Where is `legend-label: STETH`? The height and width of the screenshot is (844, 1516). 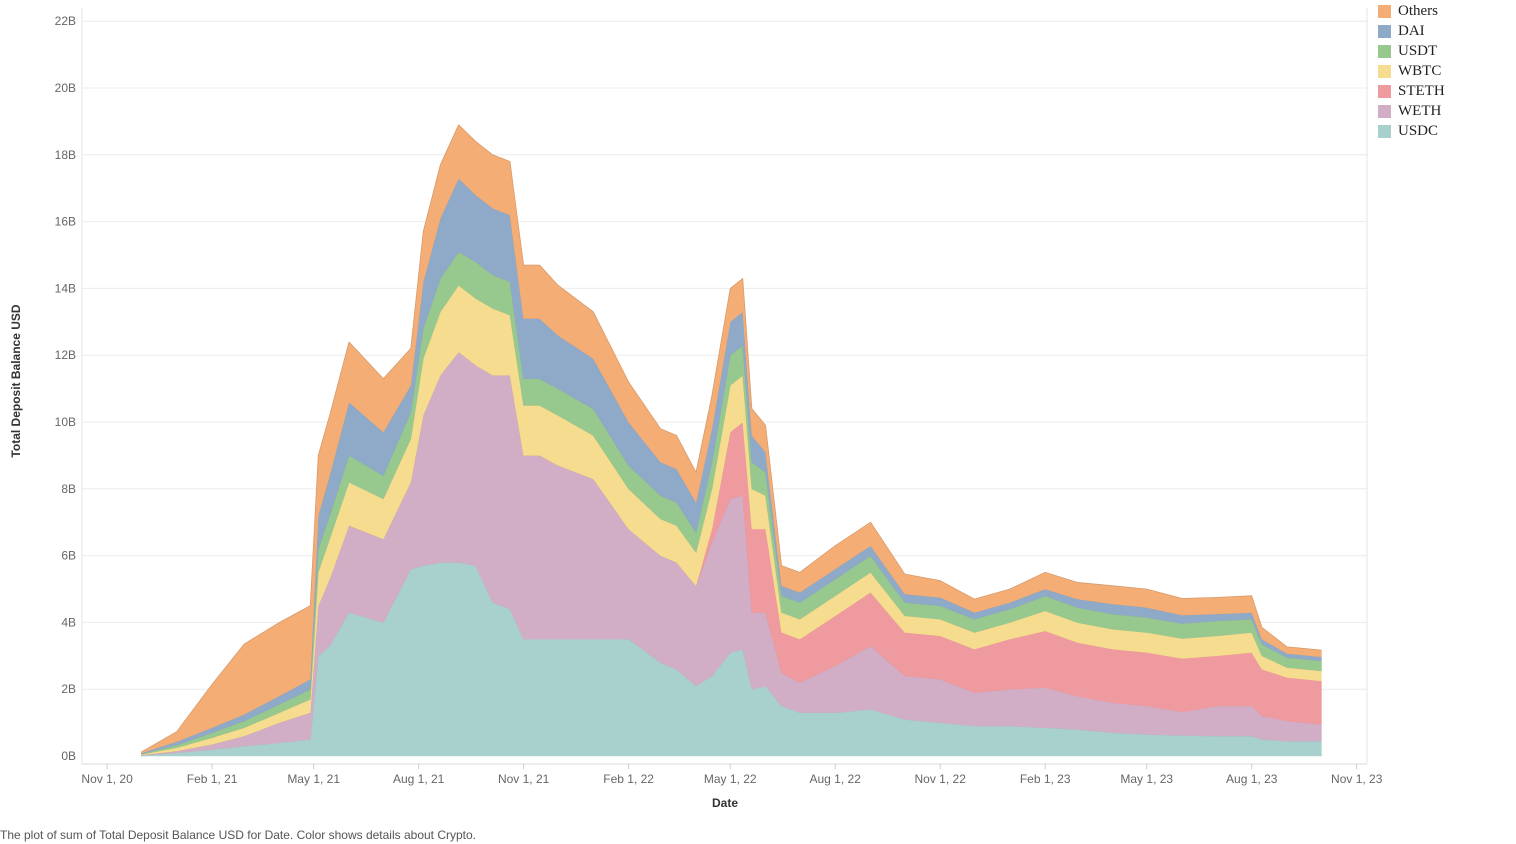 legend-label: STETH is located at coordinates (1421, 90).